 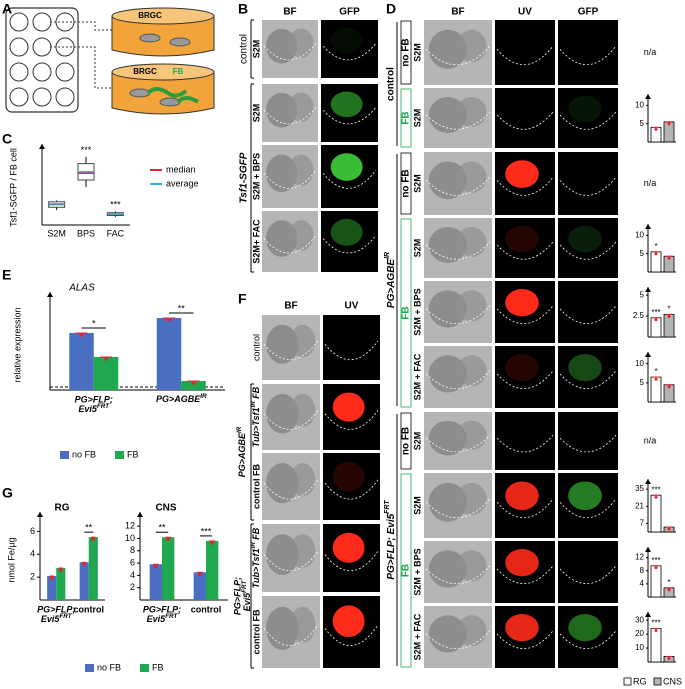 I want to click on chart-title: CNS, so click(x=165, y=508).